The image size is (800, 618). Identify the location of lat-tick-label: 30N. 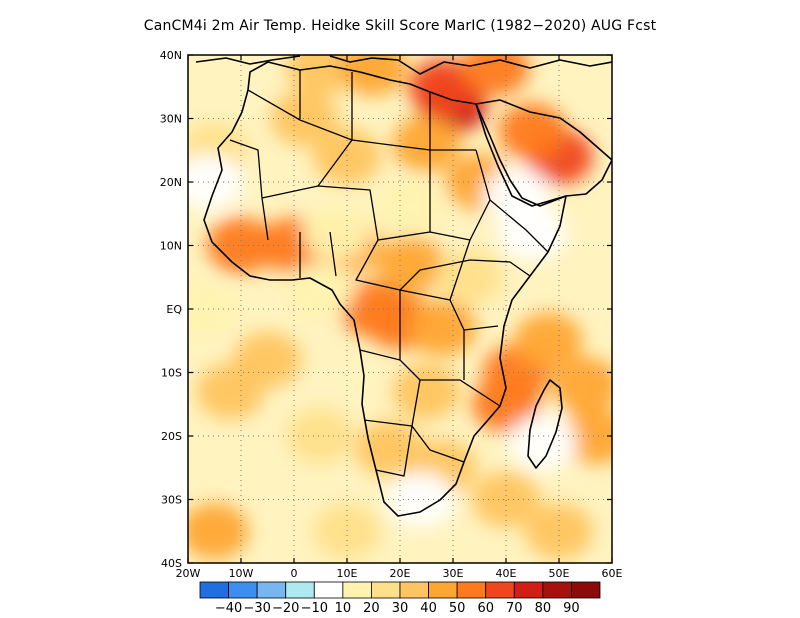
(171, 119).